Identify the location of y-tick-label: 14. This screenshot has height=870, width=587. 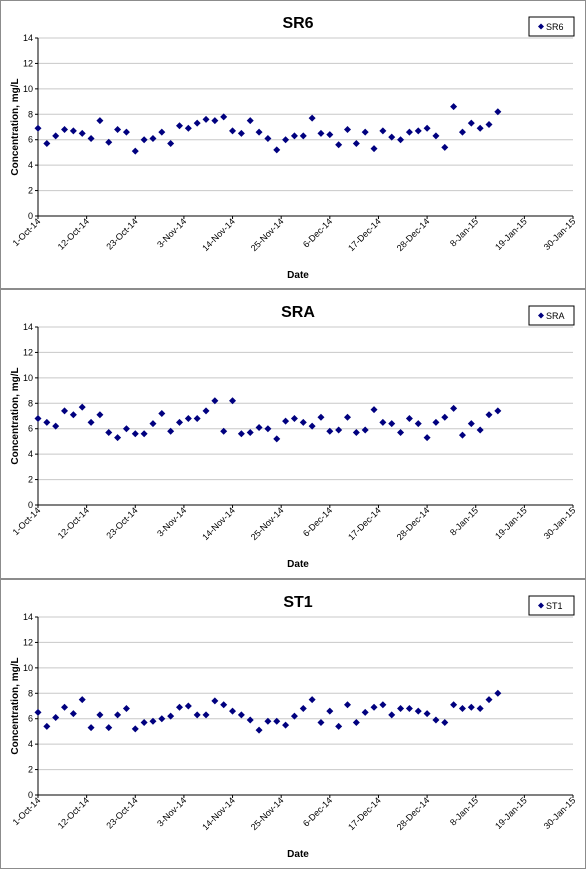
(28, 38).